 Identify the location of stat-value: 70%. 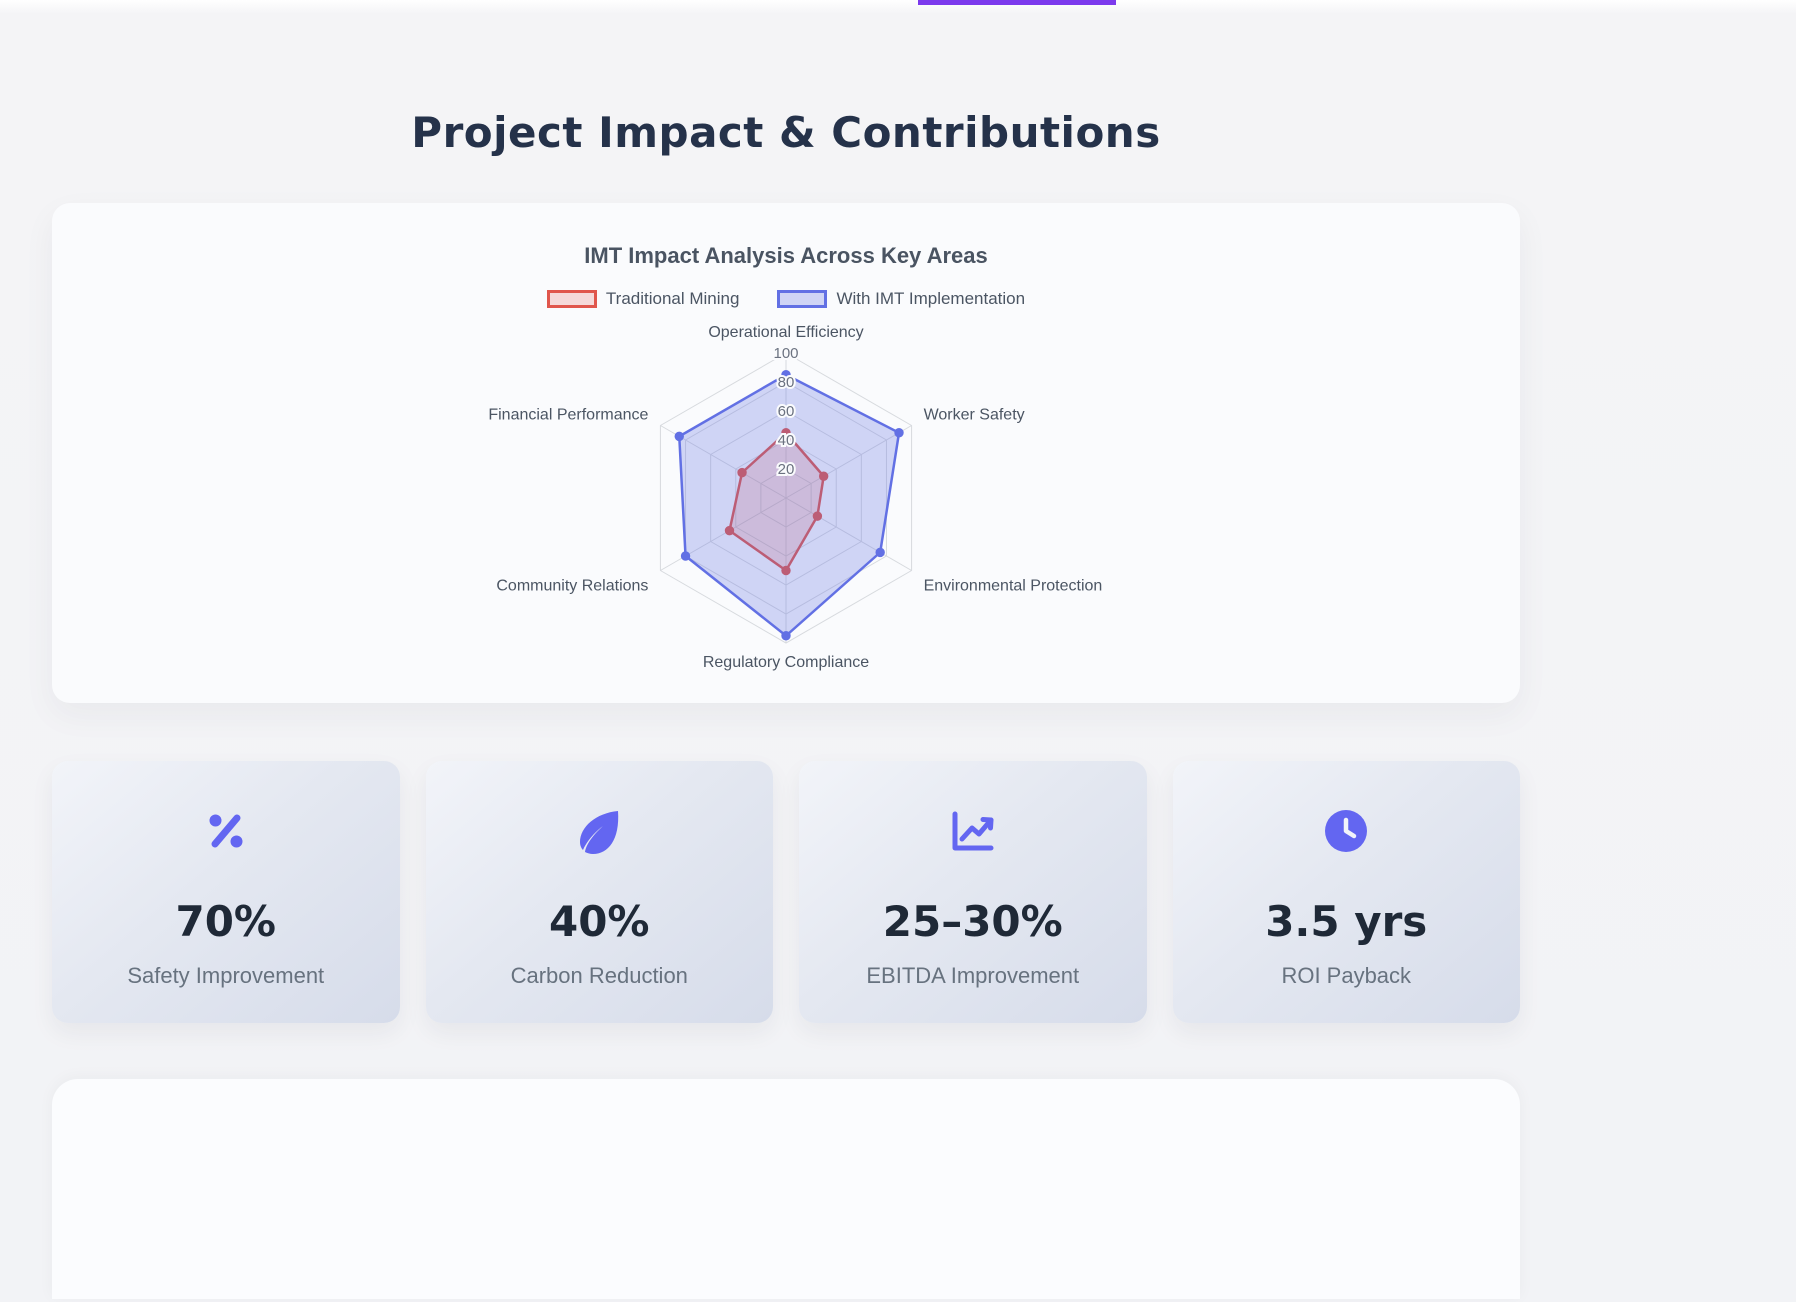
(226, 921).